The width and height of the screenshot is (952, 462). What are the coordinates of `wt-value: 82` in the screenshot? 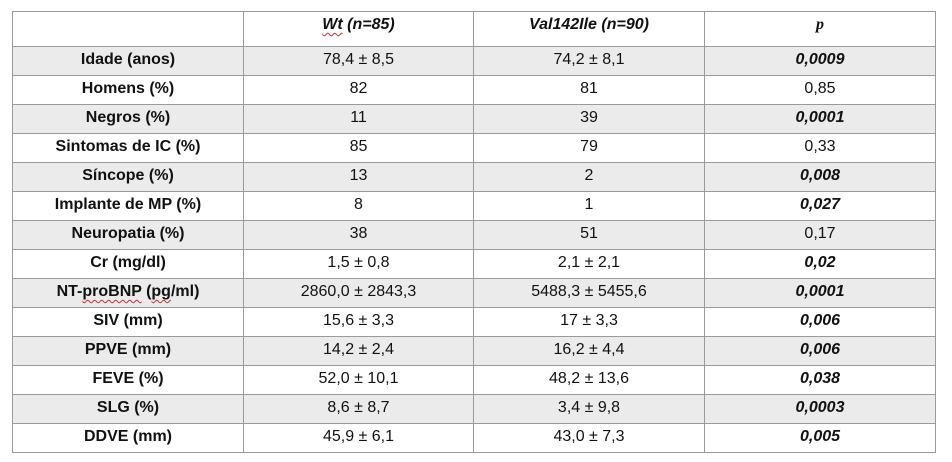 It's located at (358, 90).